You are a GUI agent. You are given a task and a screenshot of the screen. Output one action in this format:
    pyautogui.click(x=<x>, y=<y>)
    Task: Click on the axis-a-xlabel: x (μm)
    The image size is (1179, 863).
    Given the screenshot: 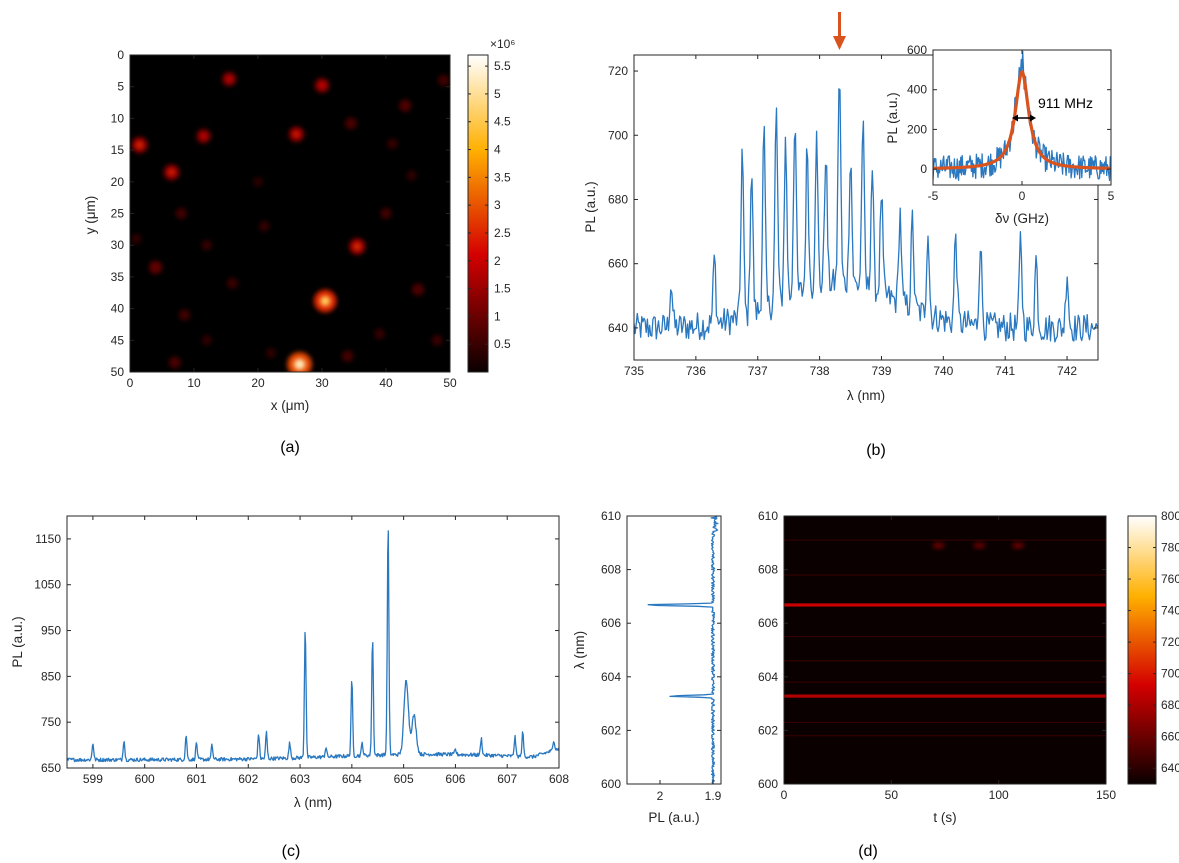 What is the action you would take?
    pyautogui.click(x=290, y=405)
    